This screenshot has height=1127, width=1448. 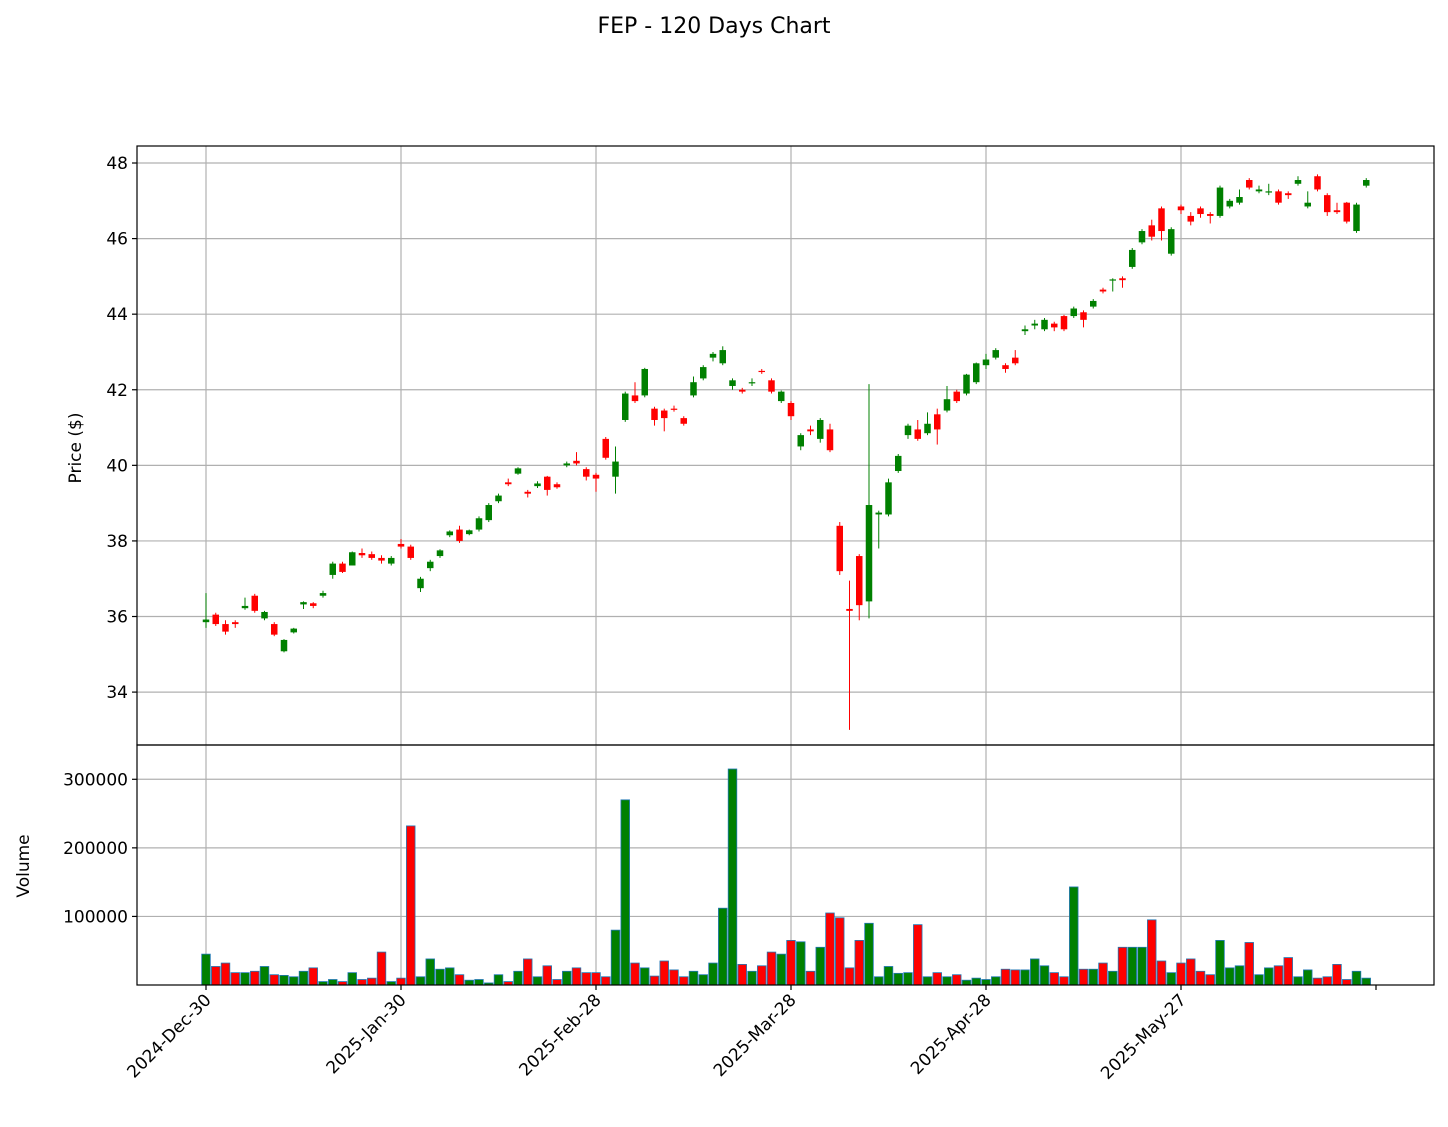 I want to click on price-tick-label: 48, so click(x=117, y=164).